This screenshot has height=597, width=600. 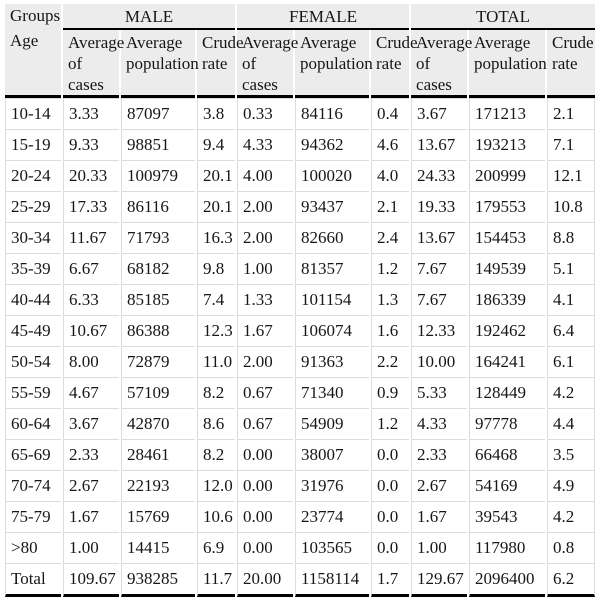 I want to click on value-cell: 9.33, so click(x=91, y=144).